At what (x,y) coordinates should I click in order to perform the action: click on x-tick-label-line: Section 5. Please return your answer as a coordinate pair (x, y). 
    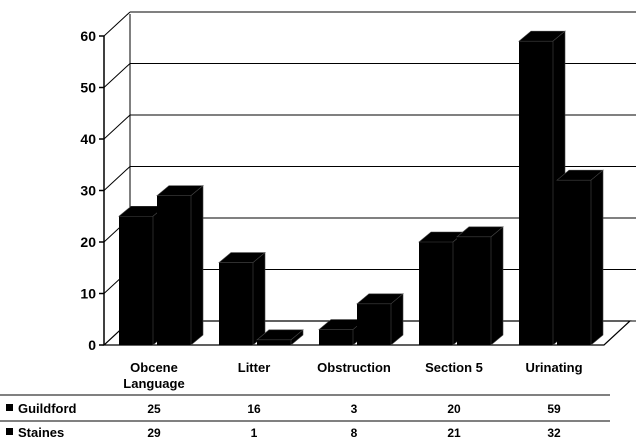
    Looking at the image, I should click on (454, 367).